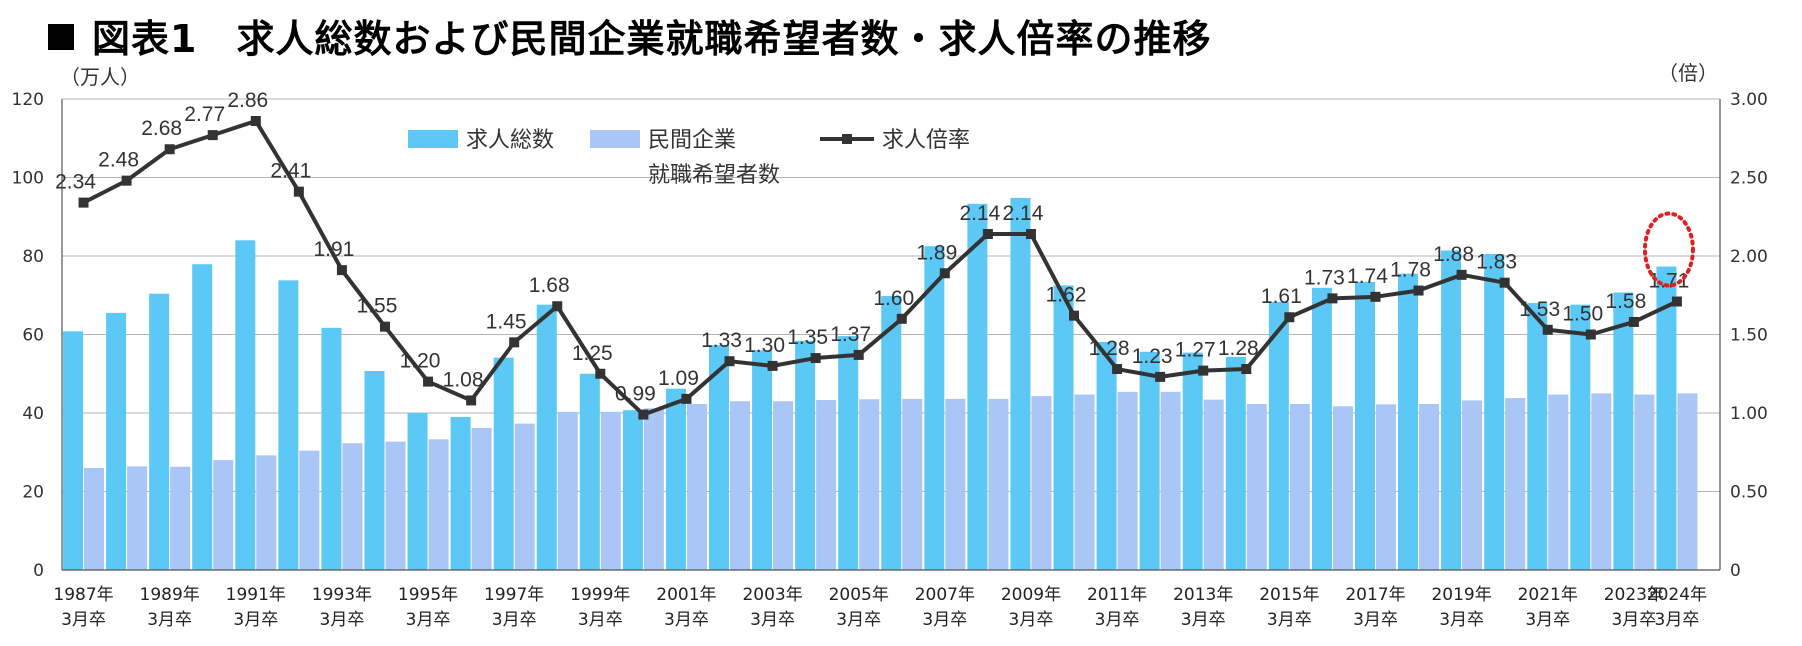  I want to click on left-axis-tick-label: 120, so click(28, 100).